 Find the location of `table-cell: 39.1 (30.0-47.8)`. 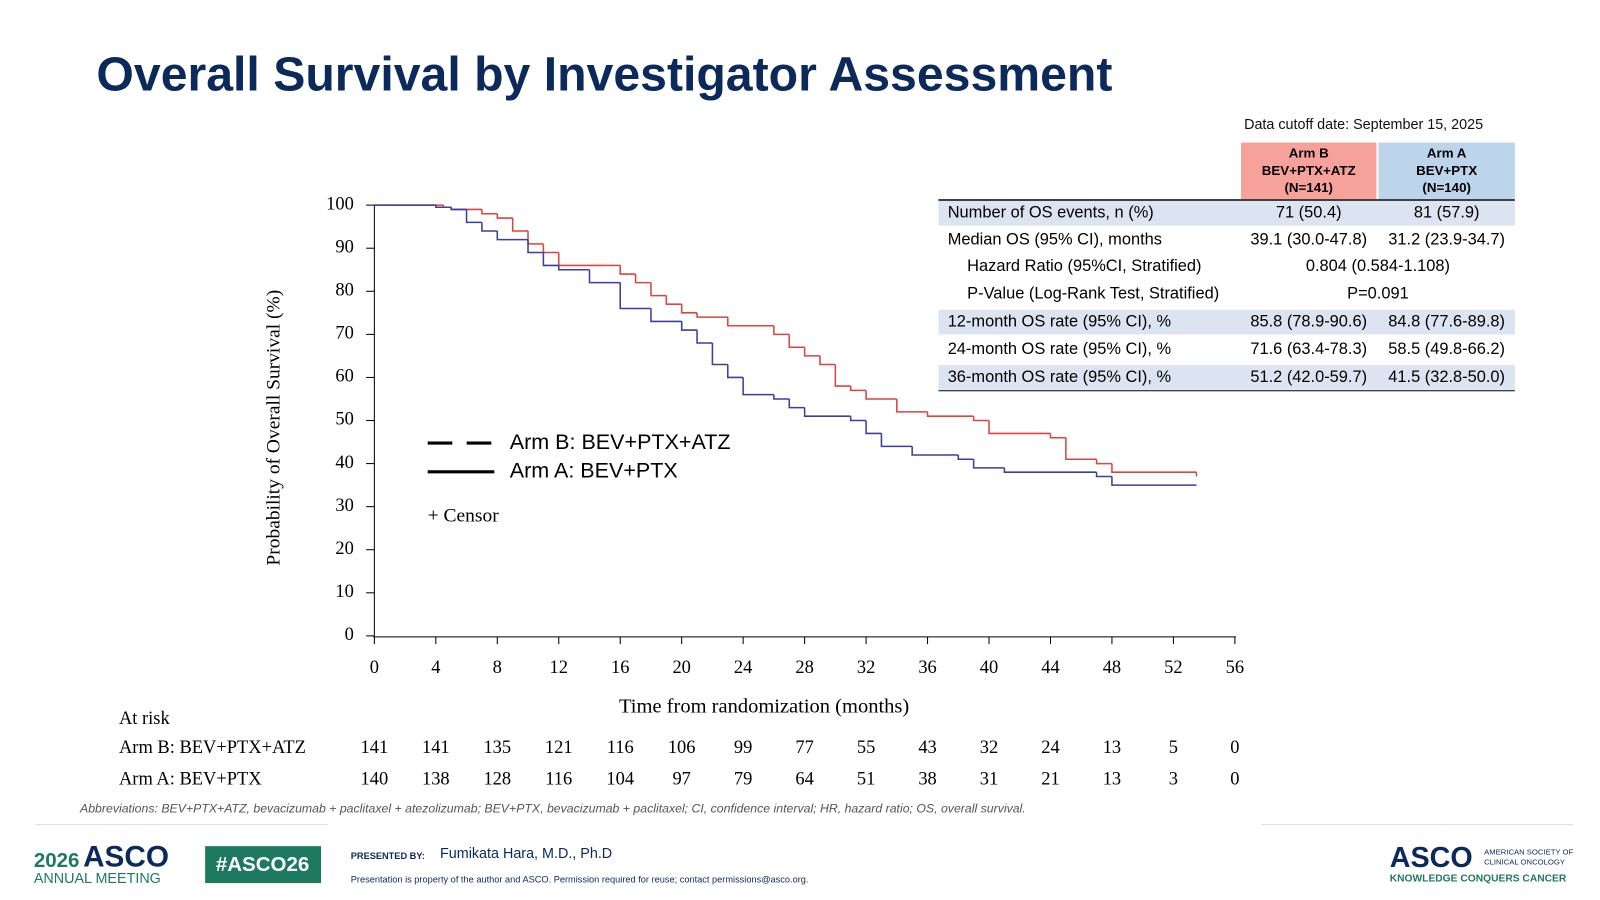

table-cell: 39.1 (30.0-47.8) is located at coordinates (1308, 239).